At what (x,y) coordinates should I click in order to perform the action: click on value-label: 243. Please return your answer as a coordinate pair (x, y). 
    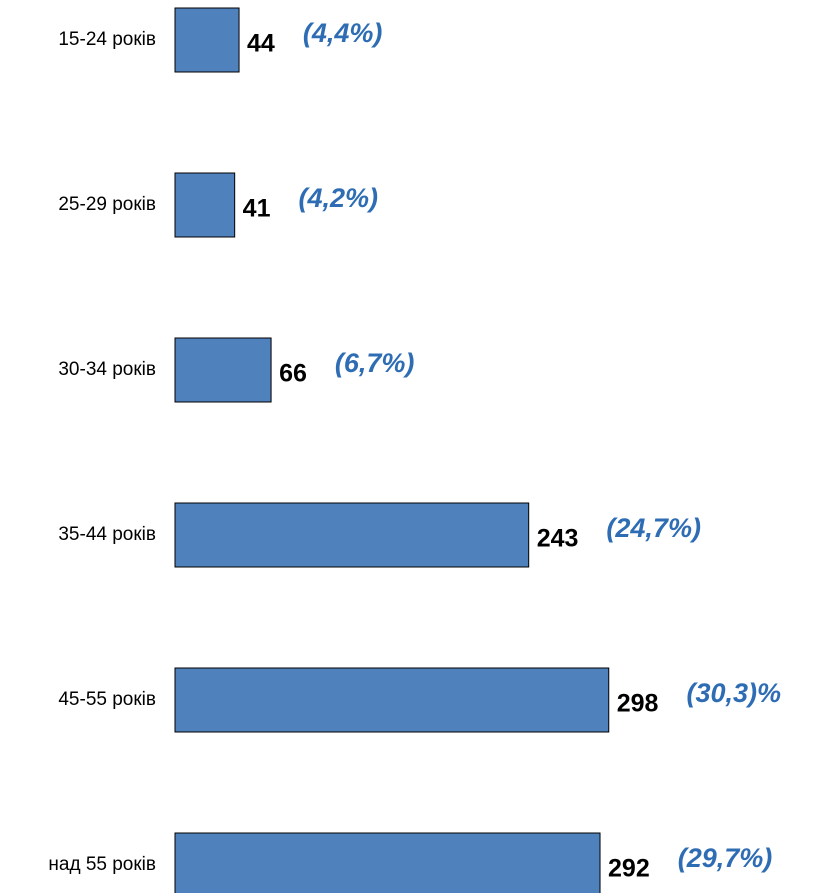
    Looking at the image, I should click on (558, 539).